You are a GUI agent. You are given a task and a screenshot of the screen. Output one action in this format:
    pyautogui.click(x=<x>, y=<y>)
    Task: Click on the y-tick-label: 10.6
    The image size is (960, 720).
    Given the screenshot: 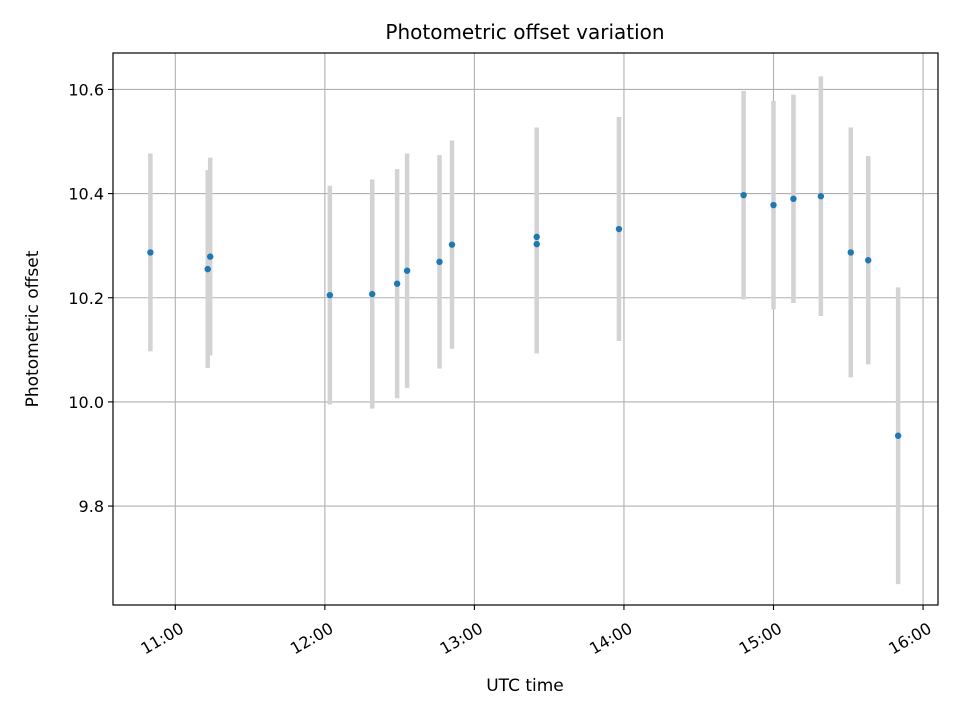 What is the action you would take?
    pyautogui.click(x=86, y=89)
    